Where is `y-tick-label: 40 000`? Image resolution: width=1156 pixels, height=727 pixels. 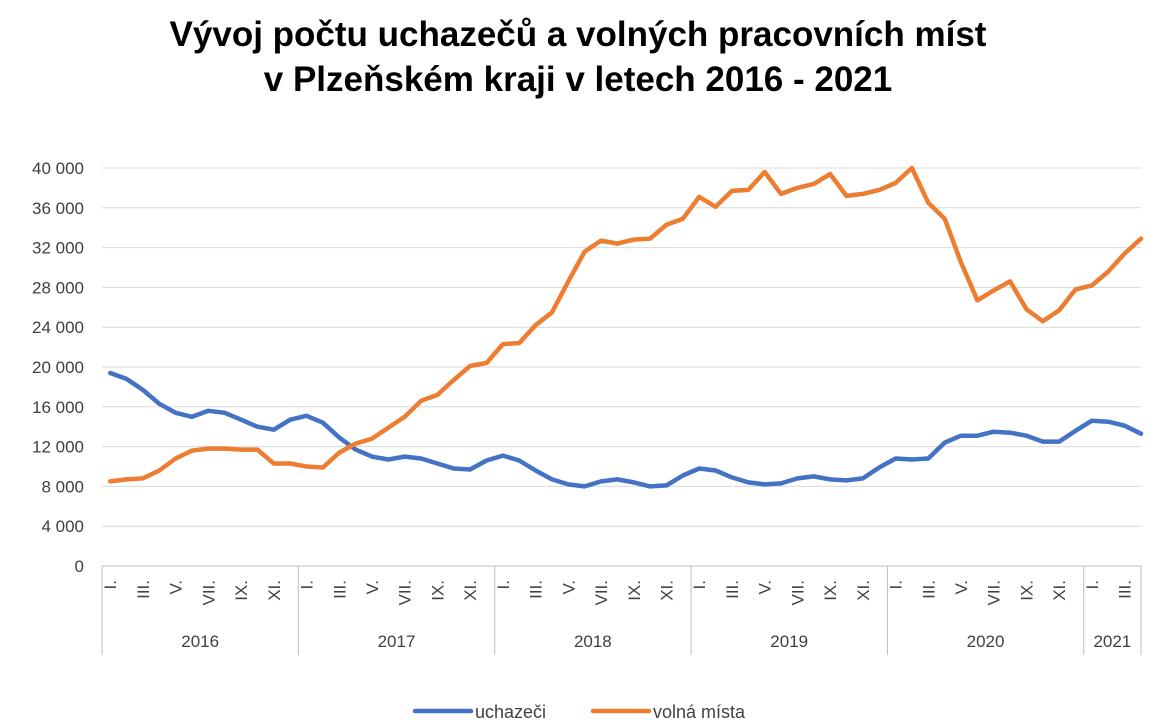 y-tick-label: 40 000 is located at coordinates (58, 168).